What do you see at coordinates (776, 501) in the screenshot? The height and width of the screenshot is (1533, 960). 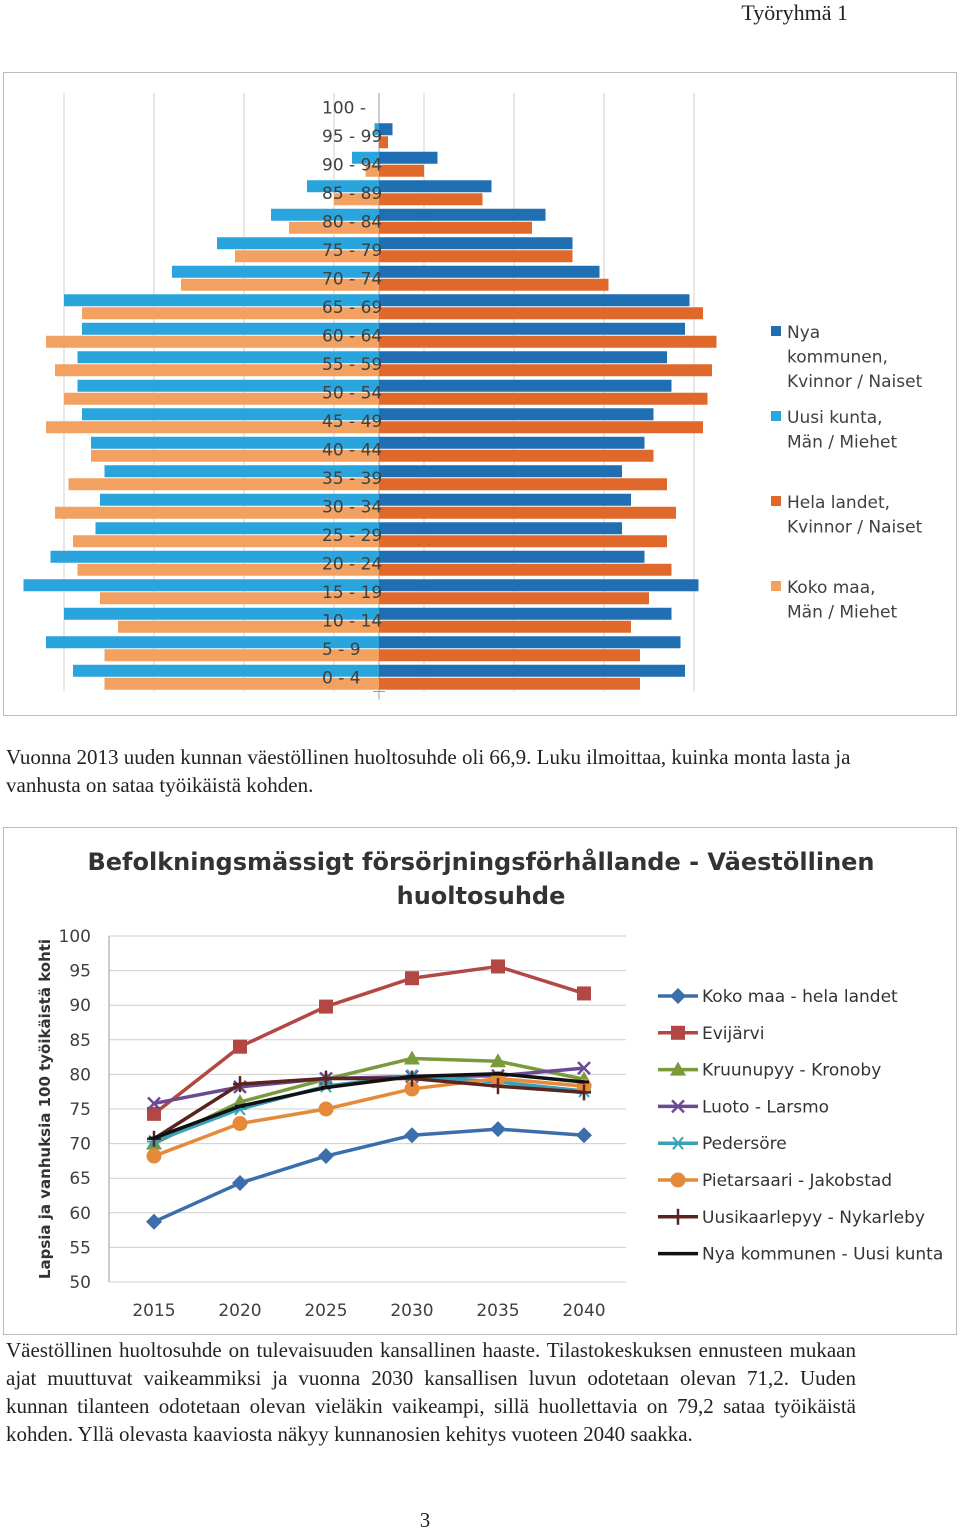 I see `legend-swatch` at bounding box center [776, 501].